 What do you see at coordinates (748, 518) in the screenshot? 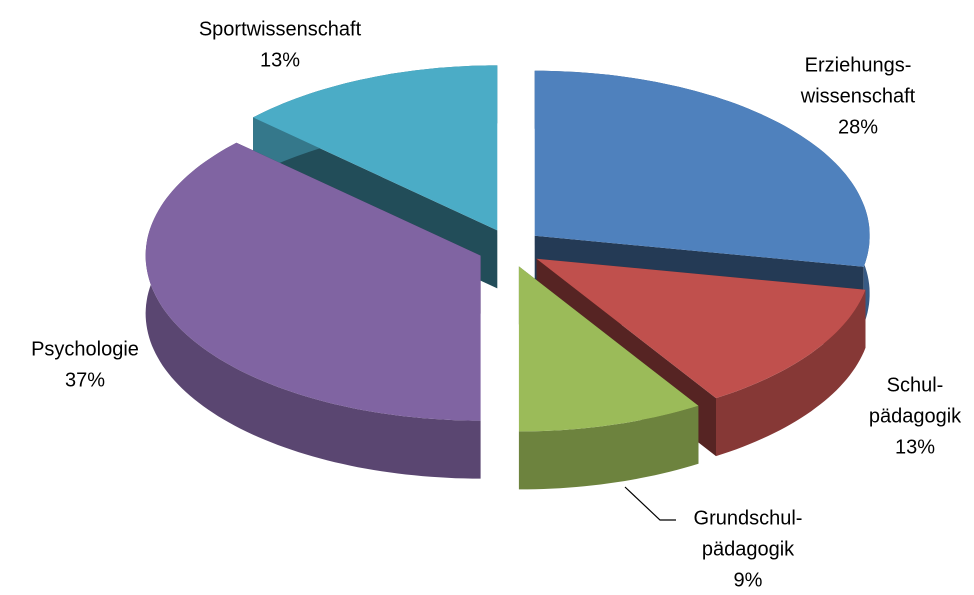
I see `category-label: Grundschul-` at bounding box center [748, 518].